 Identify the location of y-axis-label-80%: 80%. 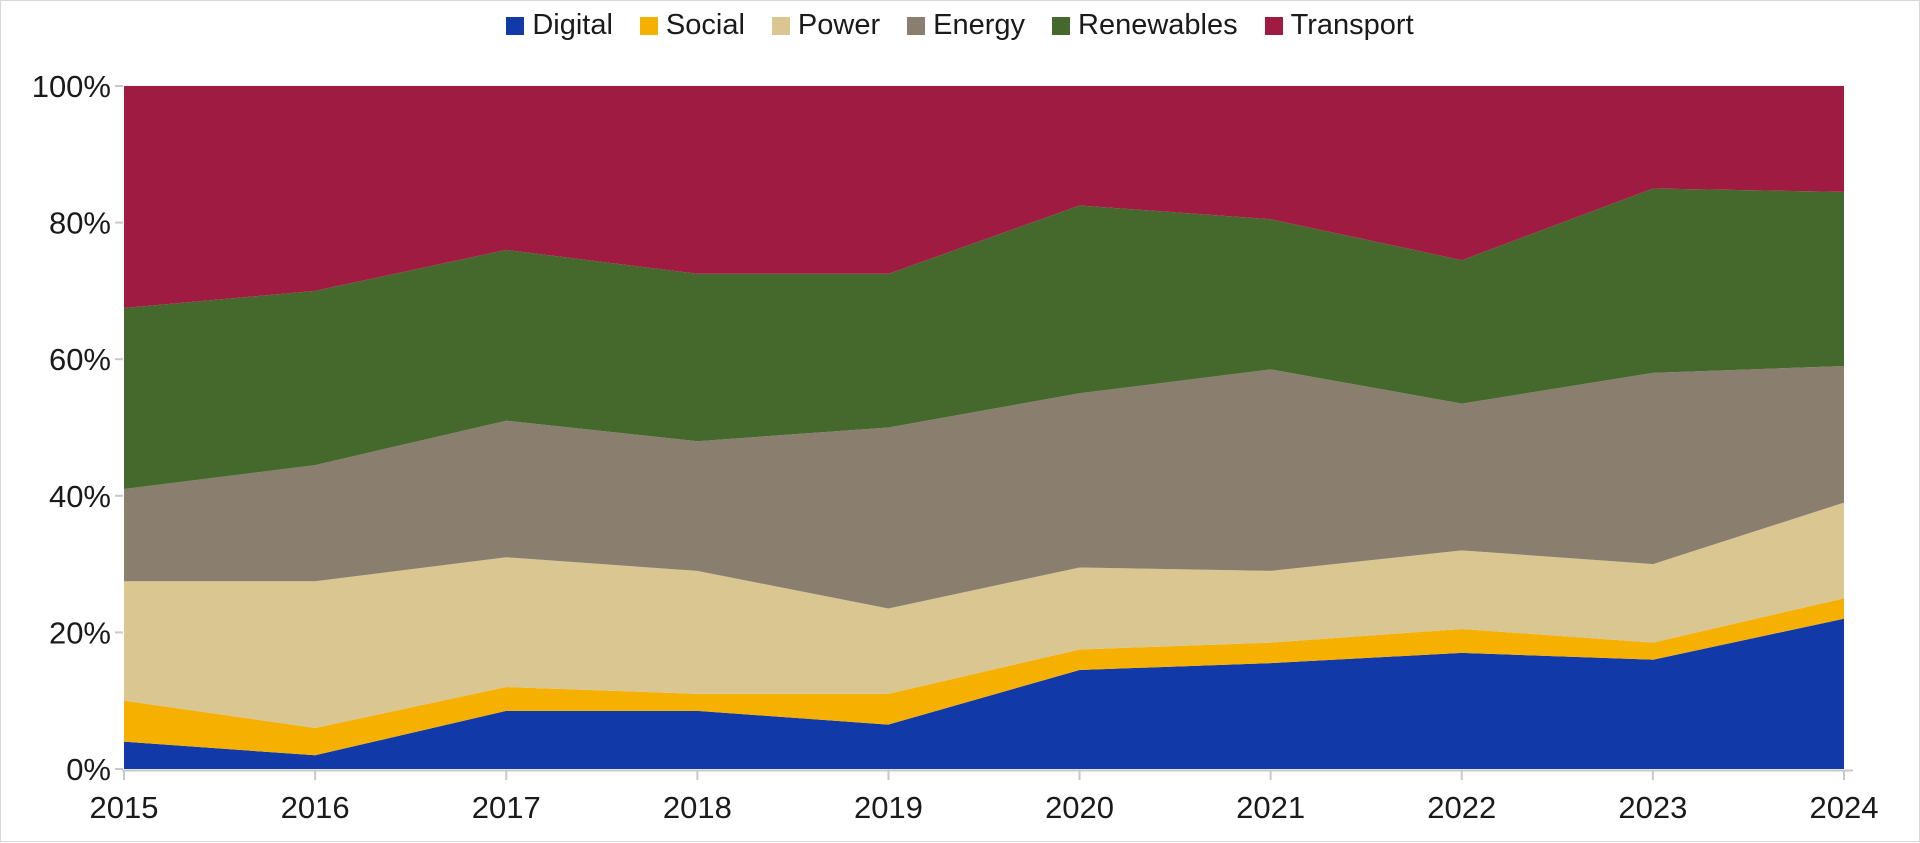
(80, 223).